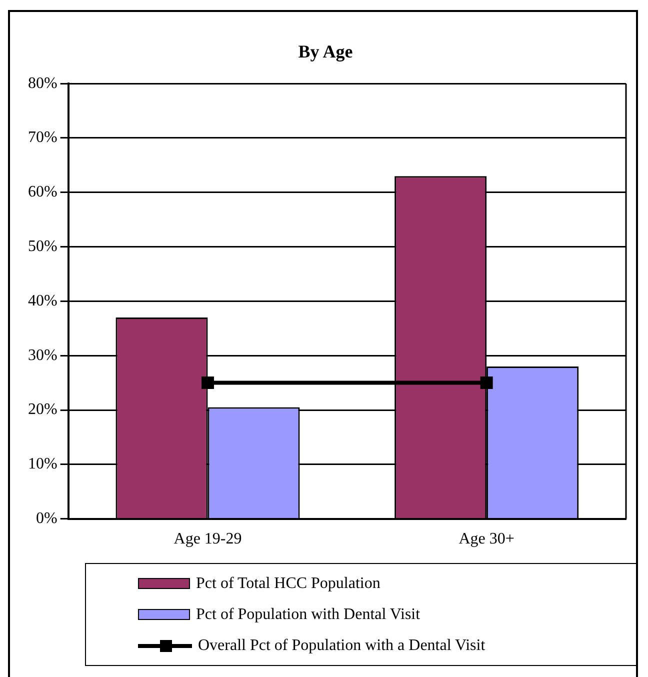  What do you see at coordinates (308, 615) in the screenshot?
I see `legend-label: Pct of Population with Dental Visit` at bounding box center [308, 615].